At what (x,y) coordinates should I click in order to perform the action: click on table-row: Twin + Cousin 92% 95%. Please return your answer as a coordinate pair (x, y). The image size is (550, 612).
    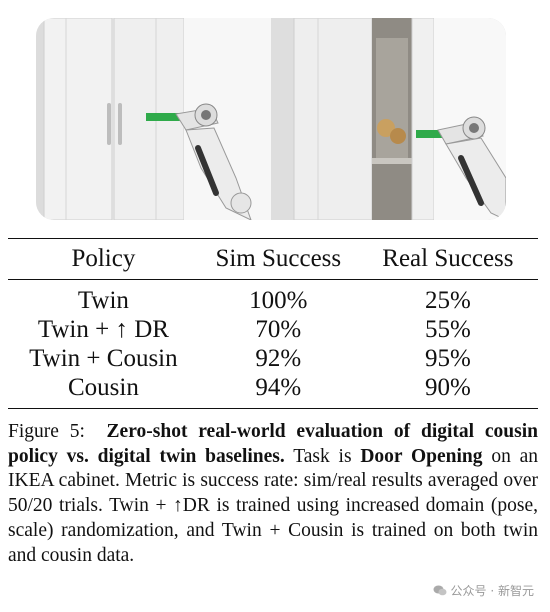
    Looking at the image, I should click on (273, 358).